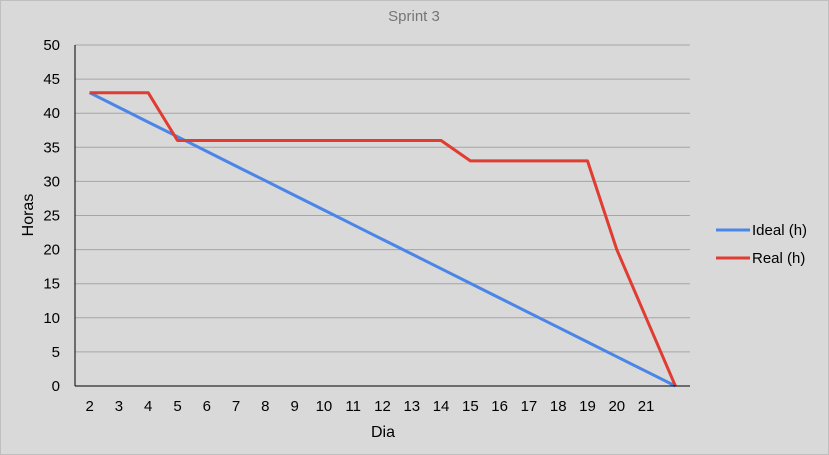  I want to click on x-tick-label: 12, so click(382, 406).